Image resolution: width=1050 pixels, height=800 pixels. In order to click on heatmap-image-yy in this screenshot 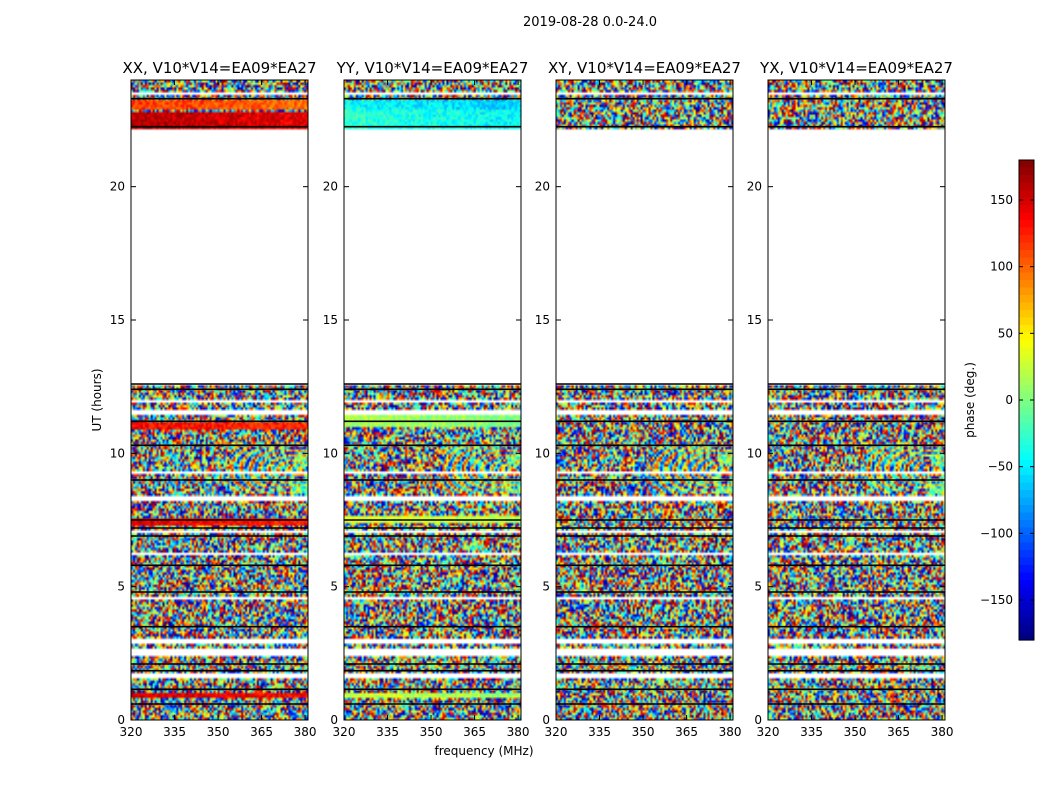, I will do `click(432, 400)`.